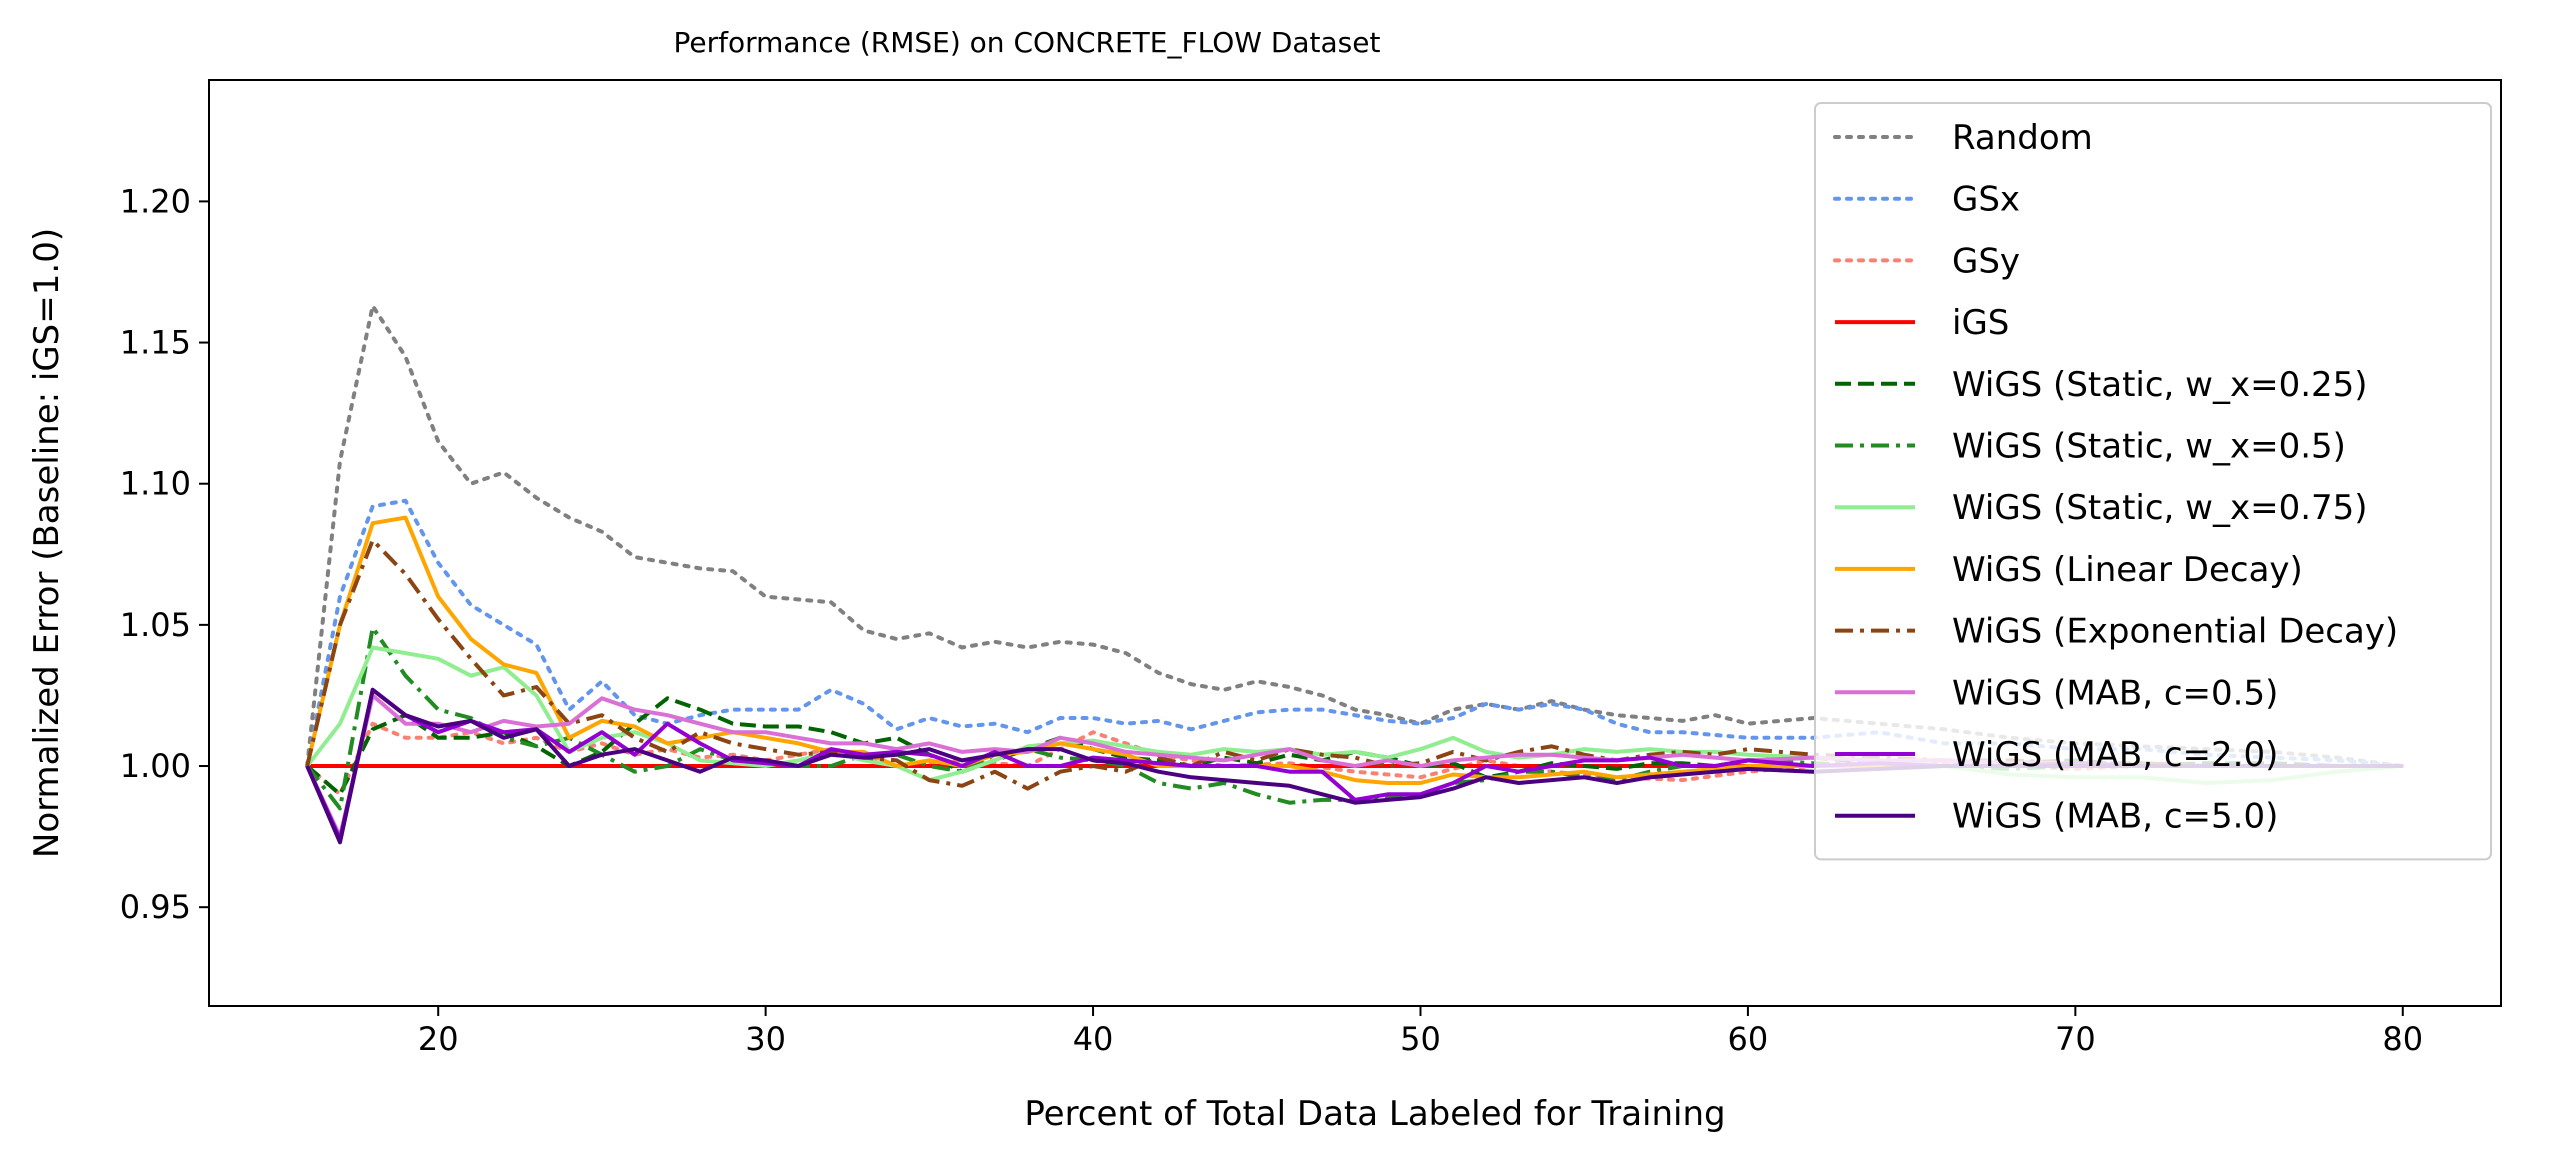 The image size is (2563, 1162). Describe the element at coordinates (155, 201) in the screenshot. I see `y-tick-label: 1.20` at that location.